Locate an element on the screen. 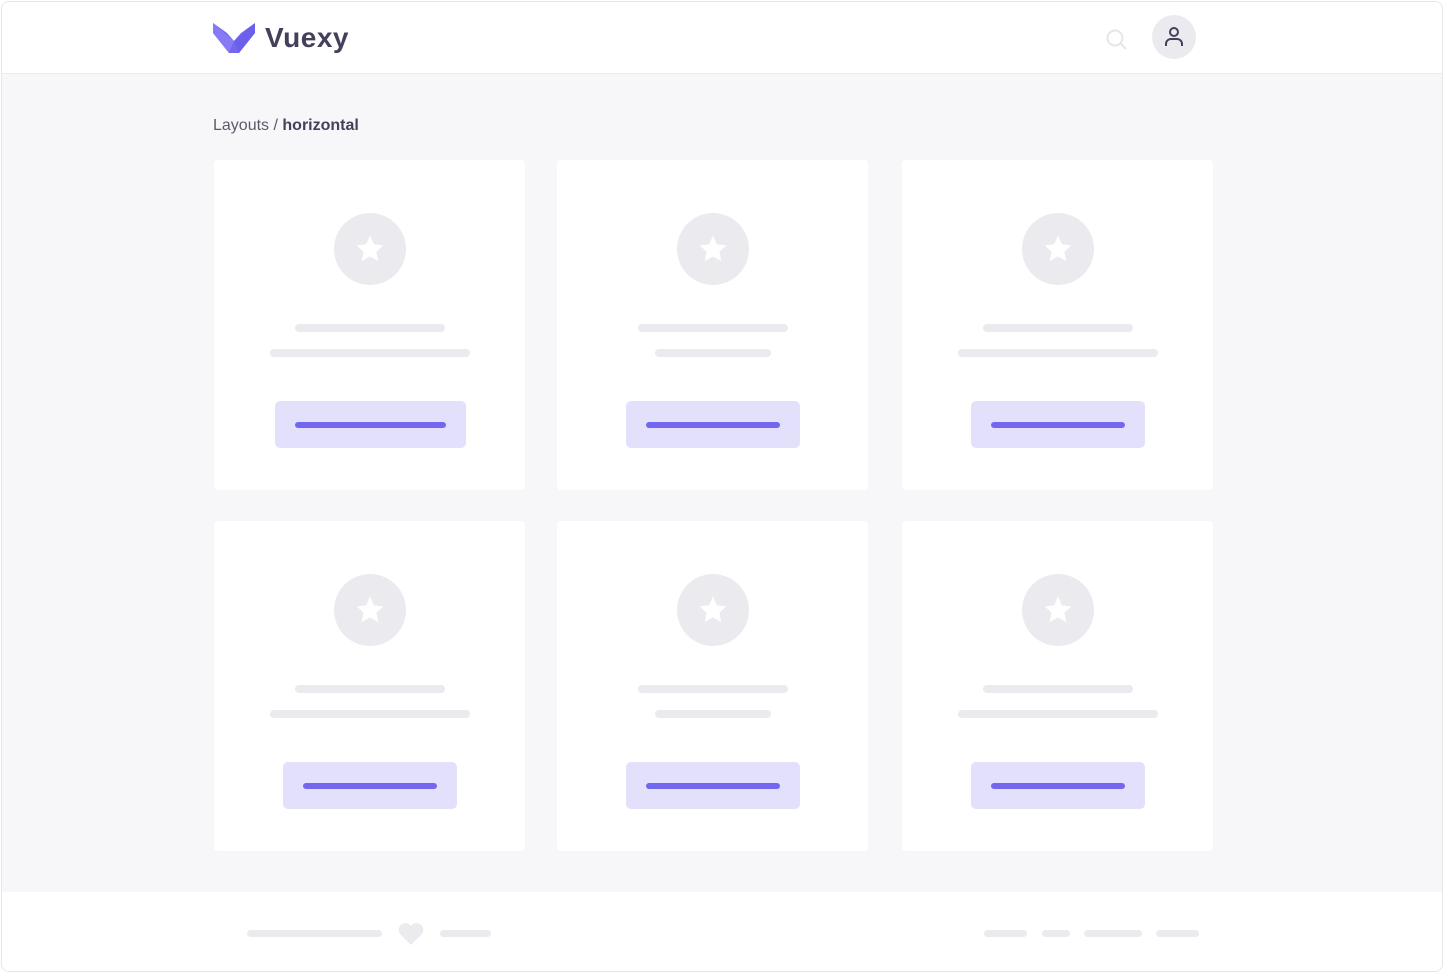 Image resolution: width=1444 pixels, height=973 pixels. vuexy-logo is located at coordinates (234, 38).